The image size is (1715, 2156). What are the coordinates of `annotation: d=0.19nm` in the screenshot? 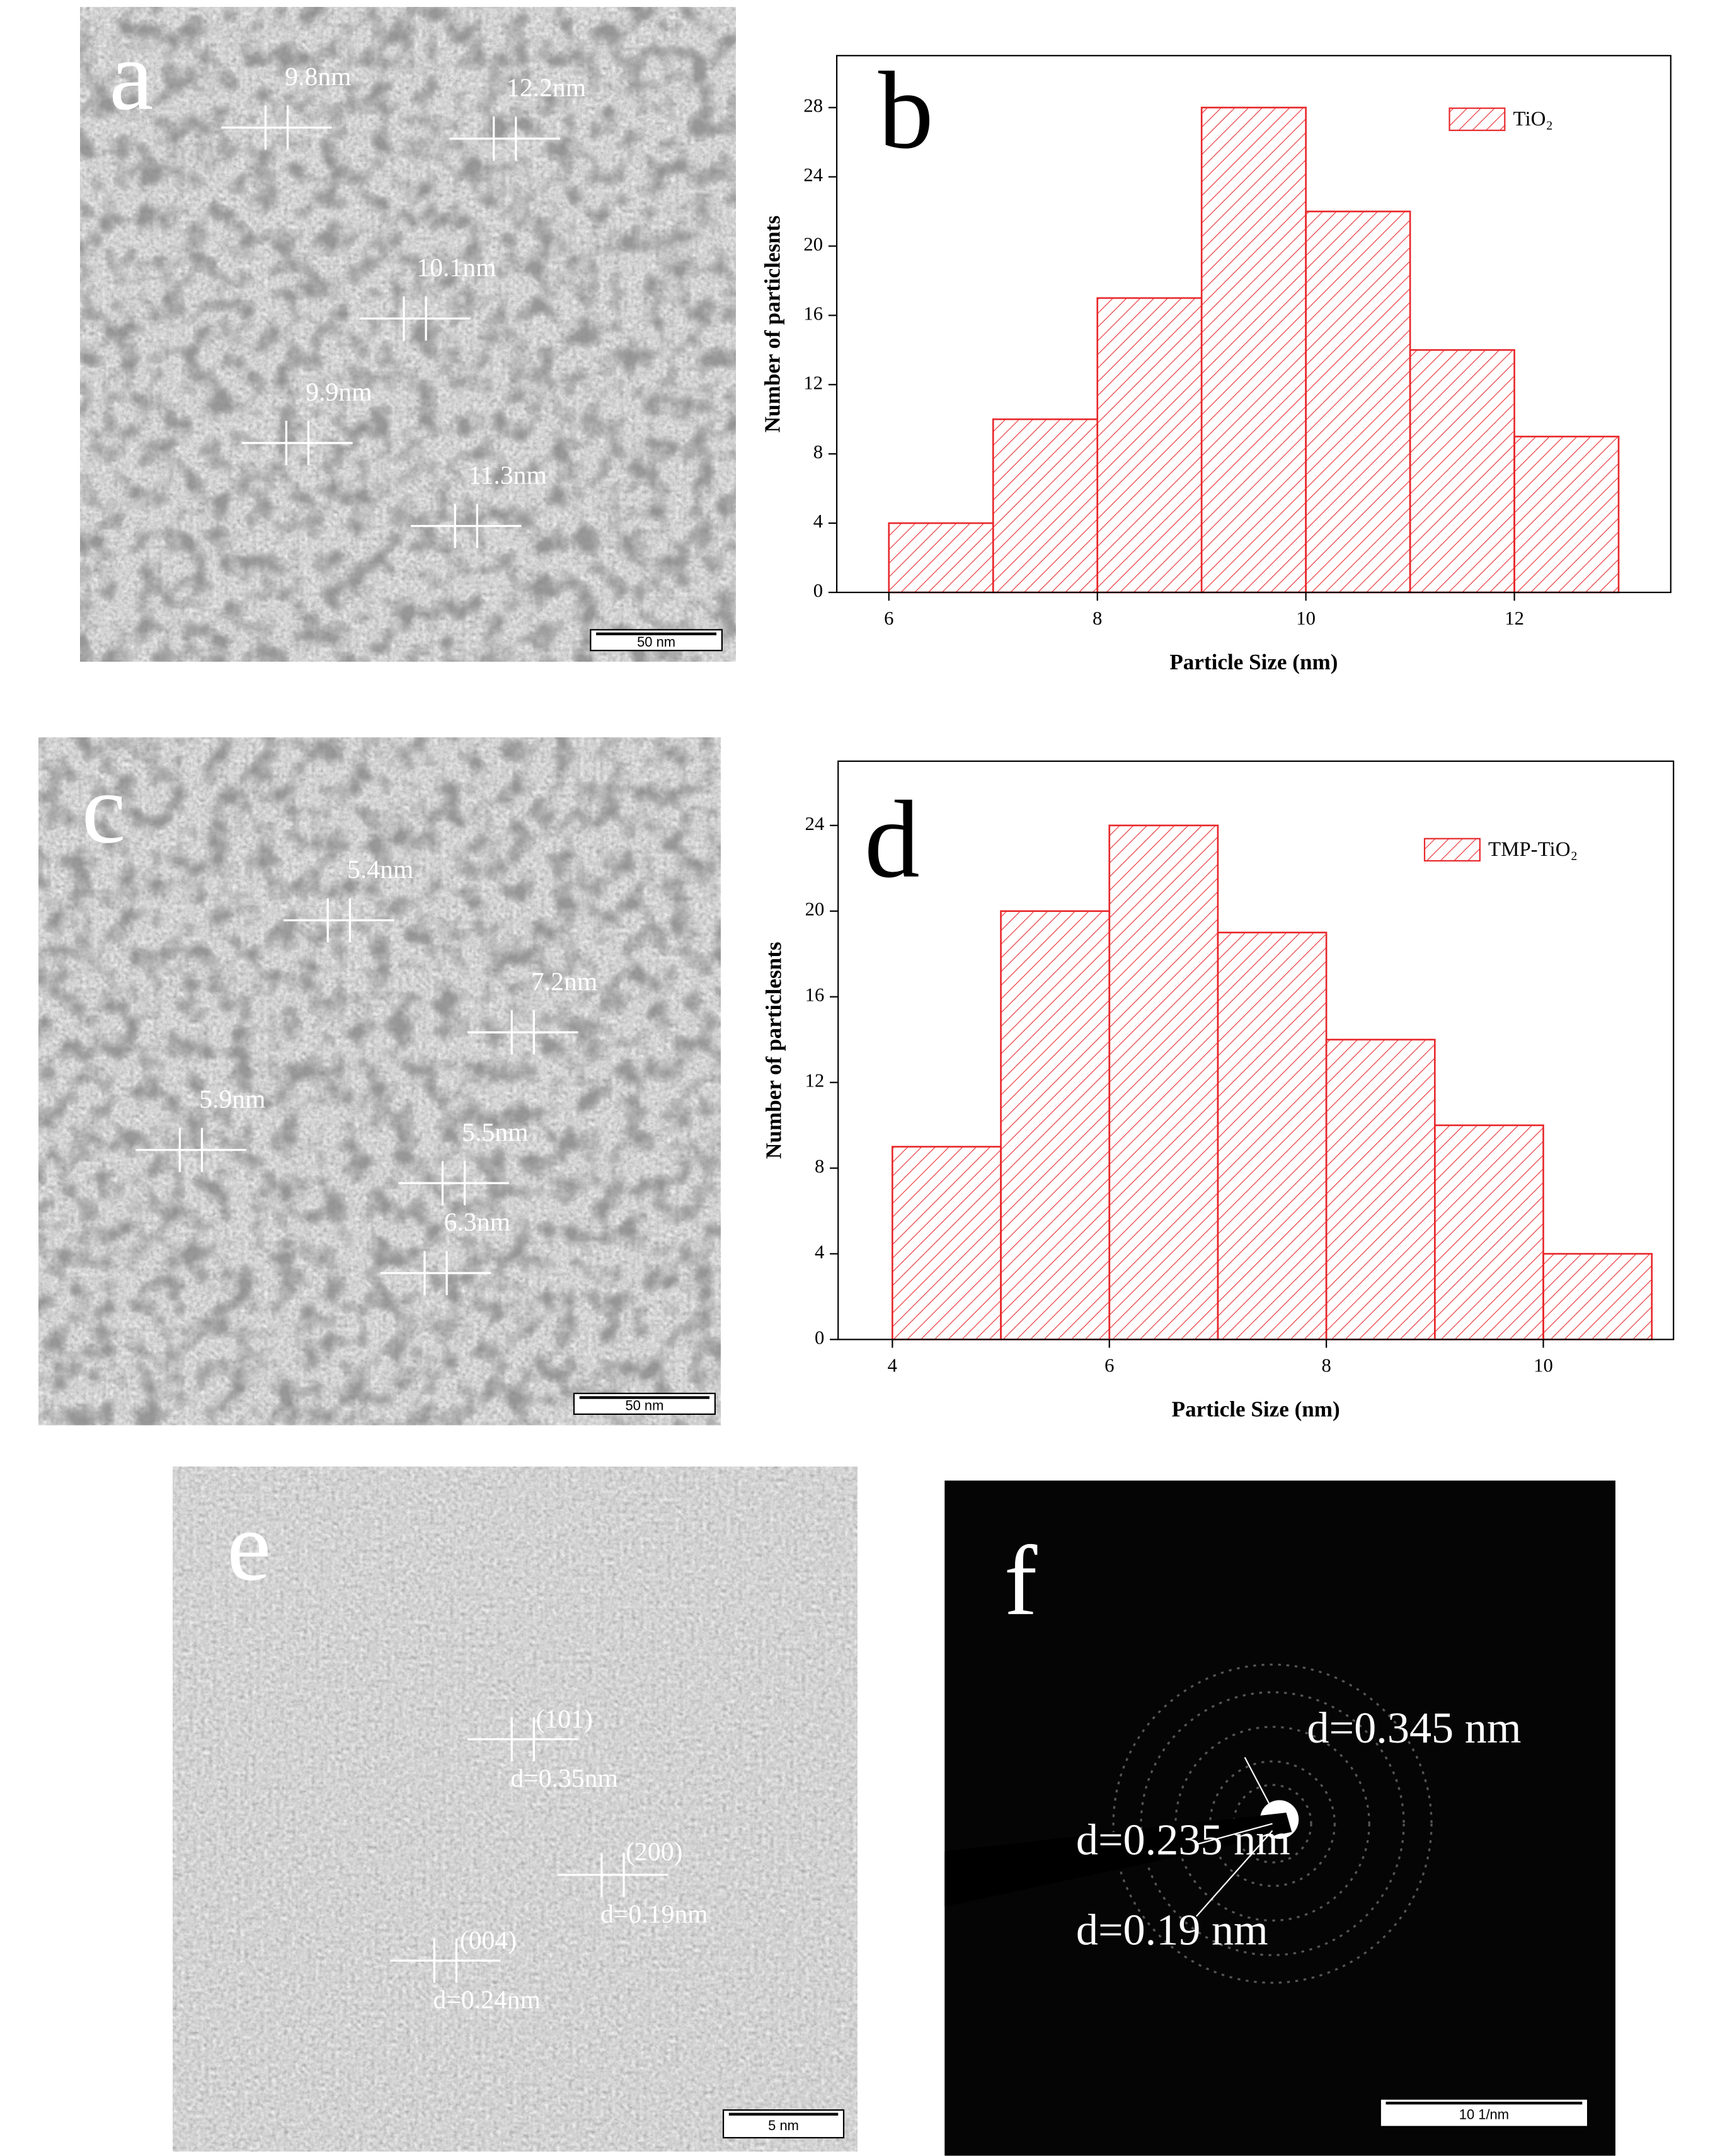 It's located at (654, 1914).